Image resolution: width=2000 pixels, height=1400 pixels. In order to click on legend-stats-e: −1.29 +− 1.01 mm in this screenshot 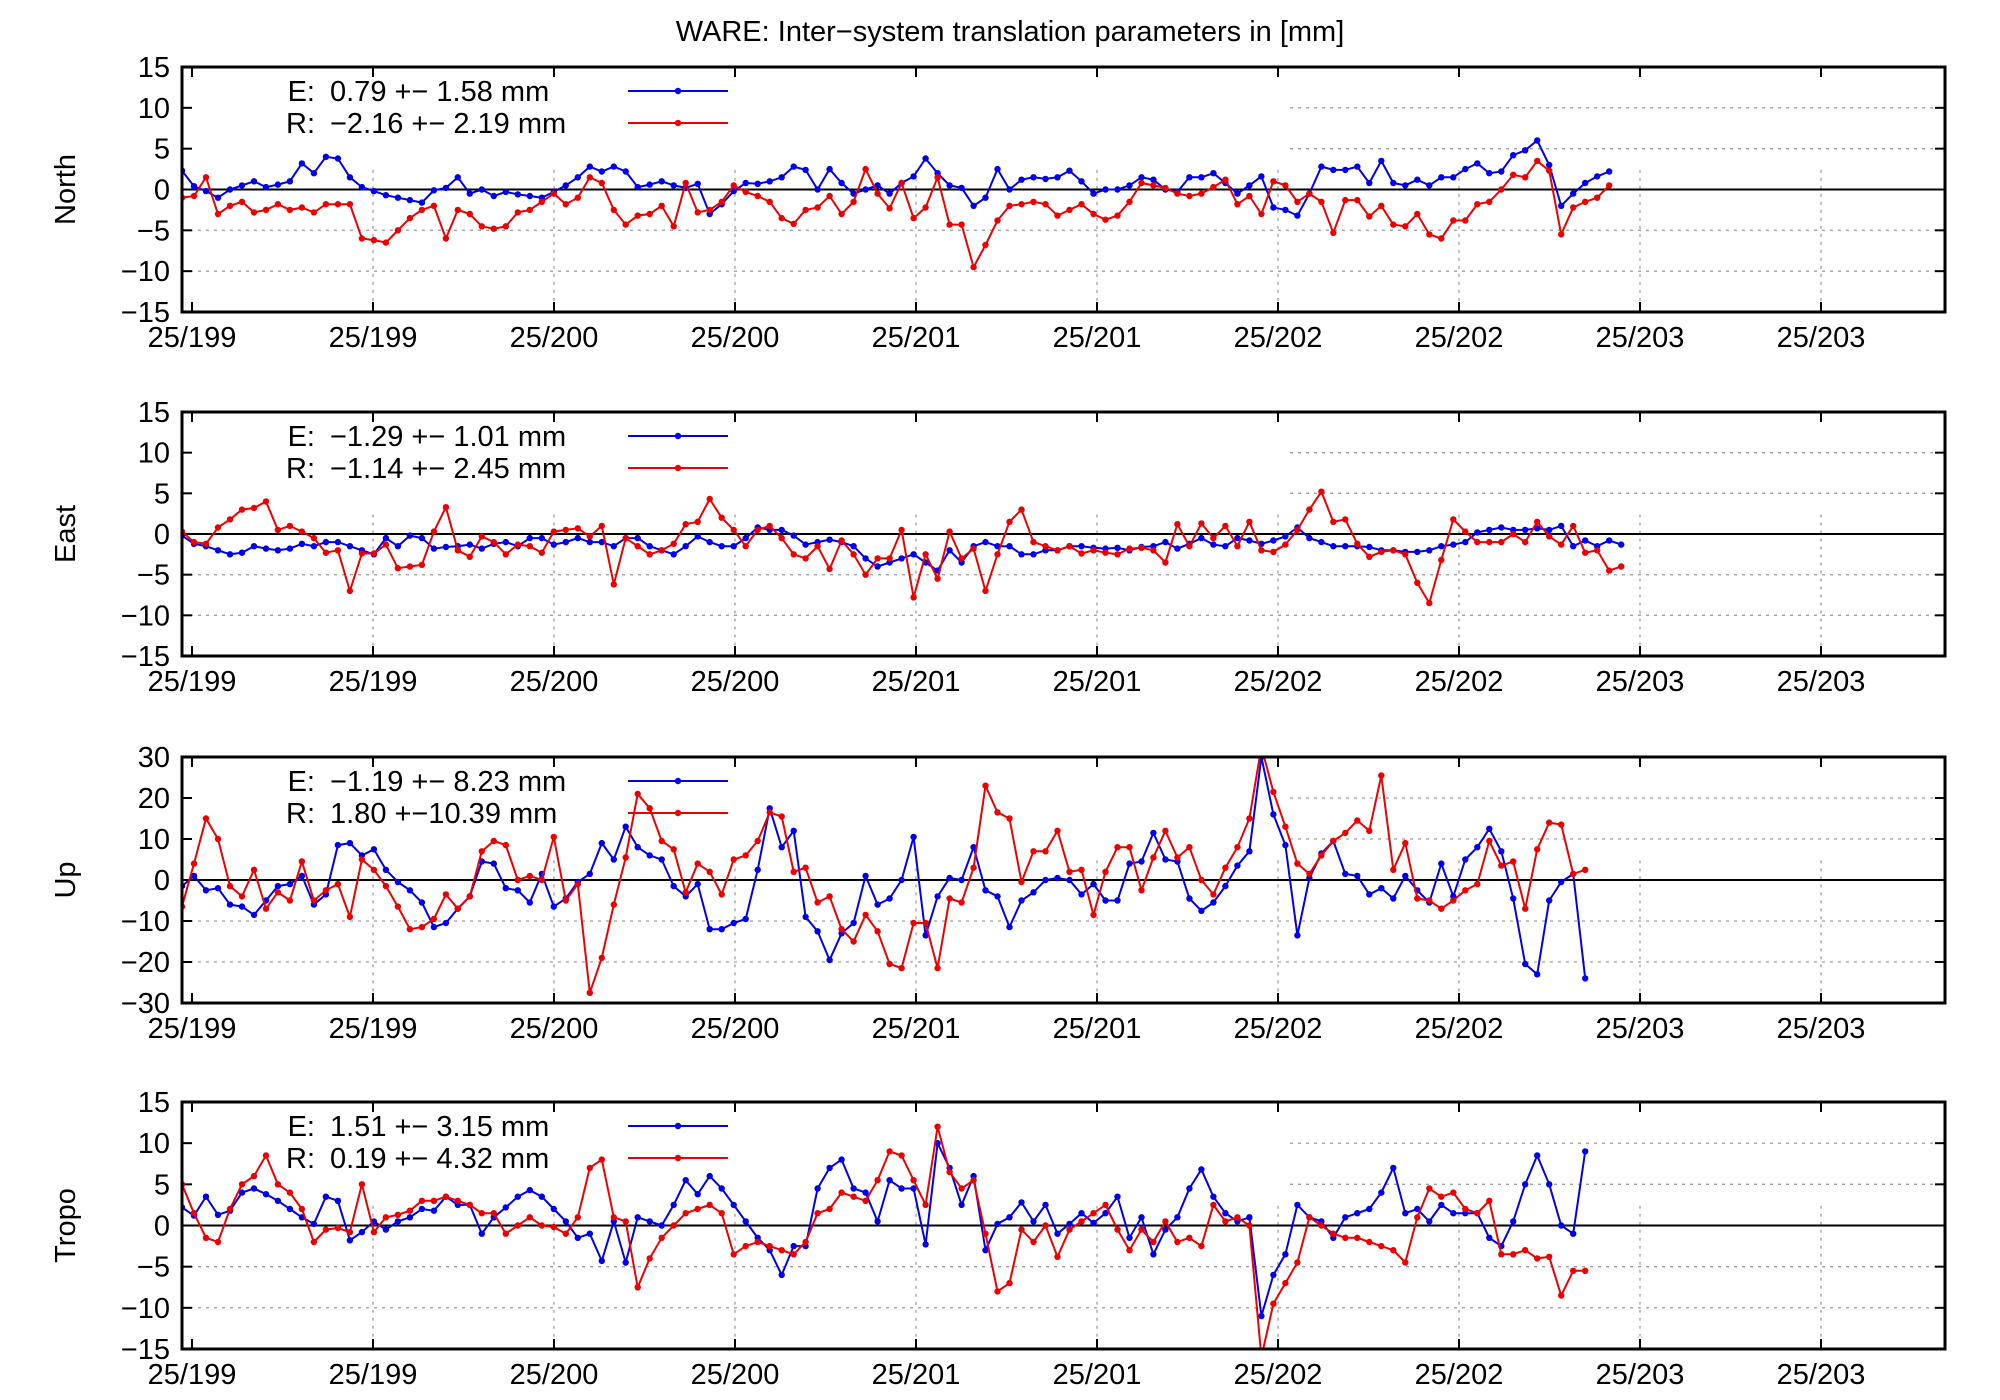, I will do `click(448, 437)`.